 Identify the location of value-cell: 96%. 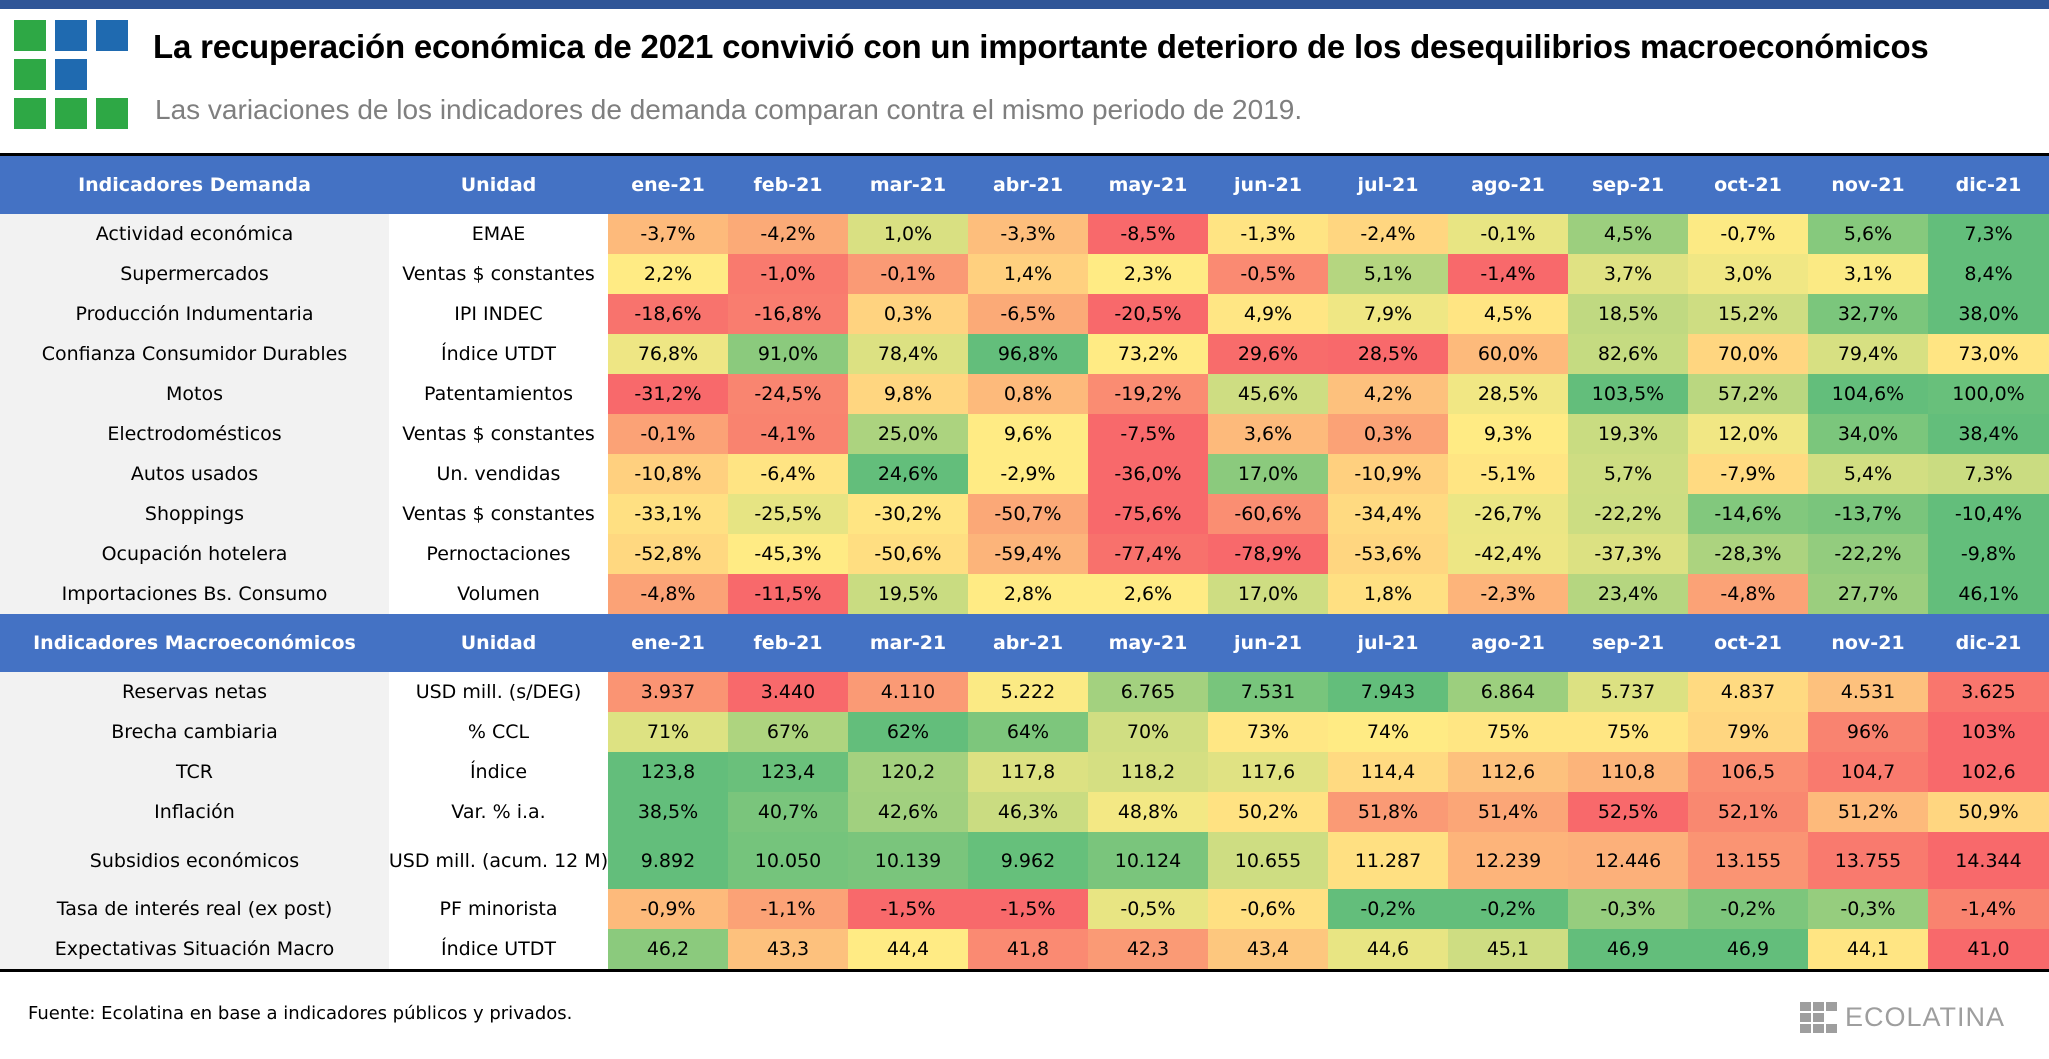
(1868, 732).